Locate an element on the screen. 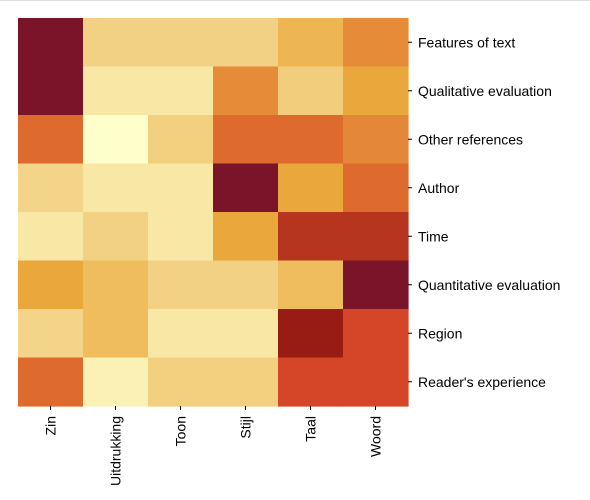 The width and height of the screenshot is (590, 500). column-labels: Zin Uitdrukking Toon Stijl Taal Woord is located at coordinates (213, 446).